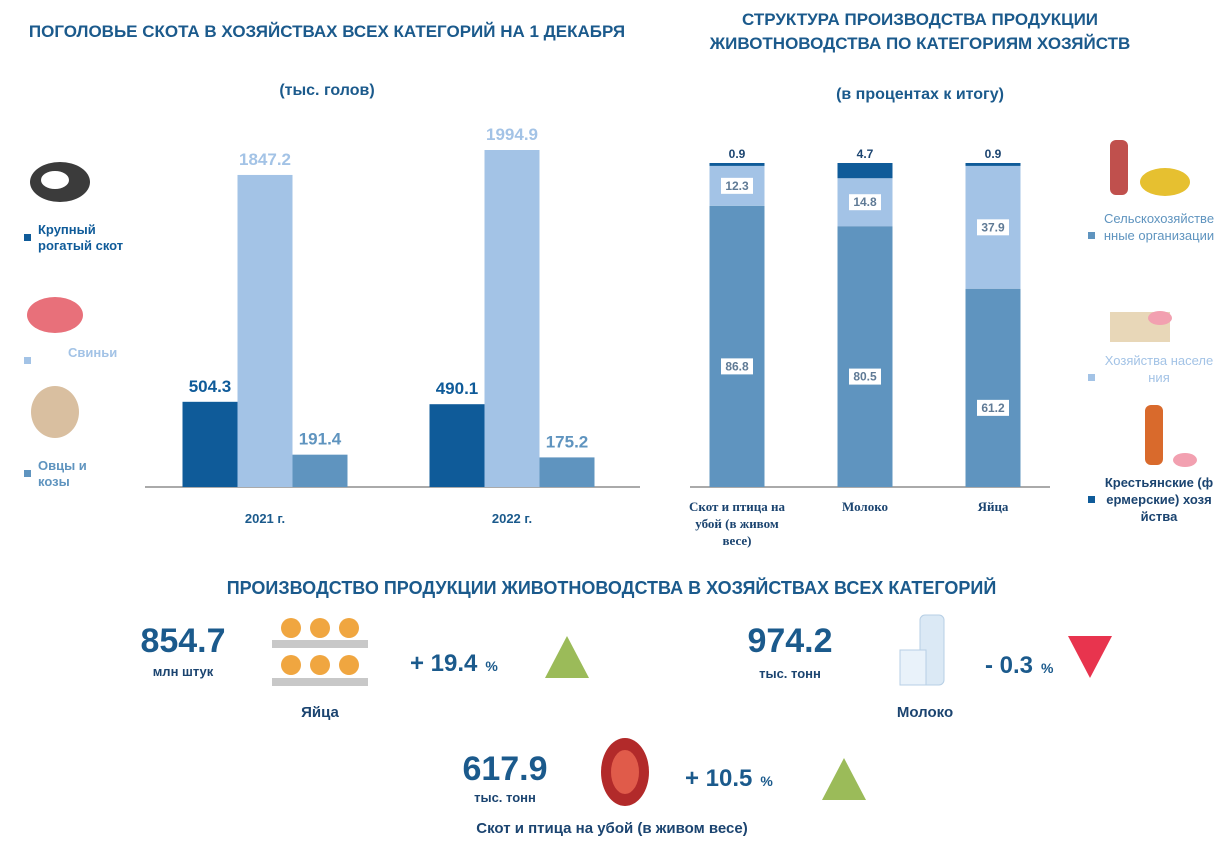 The height and width of the screenshot is (843, 1223). Describe the element at coordinates (327, 90) in the screenshot. I see `chart-subtitle: (тыс. голов)` at that location.